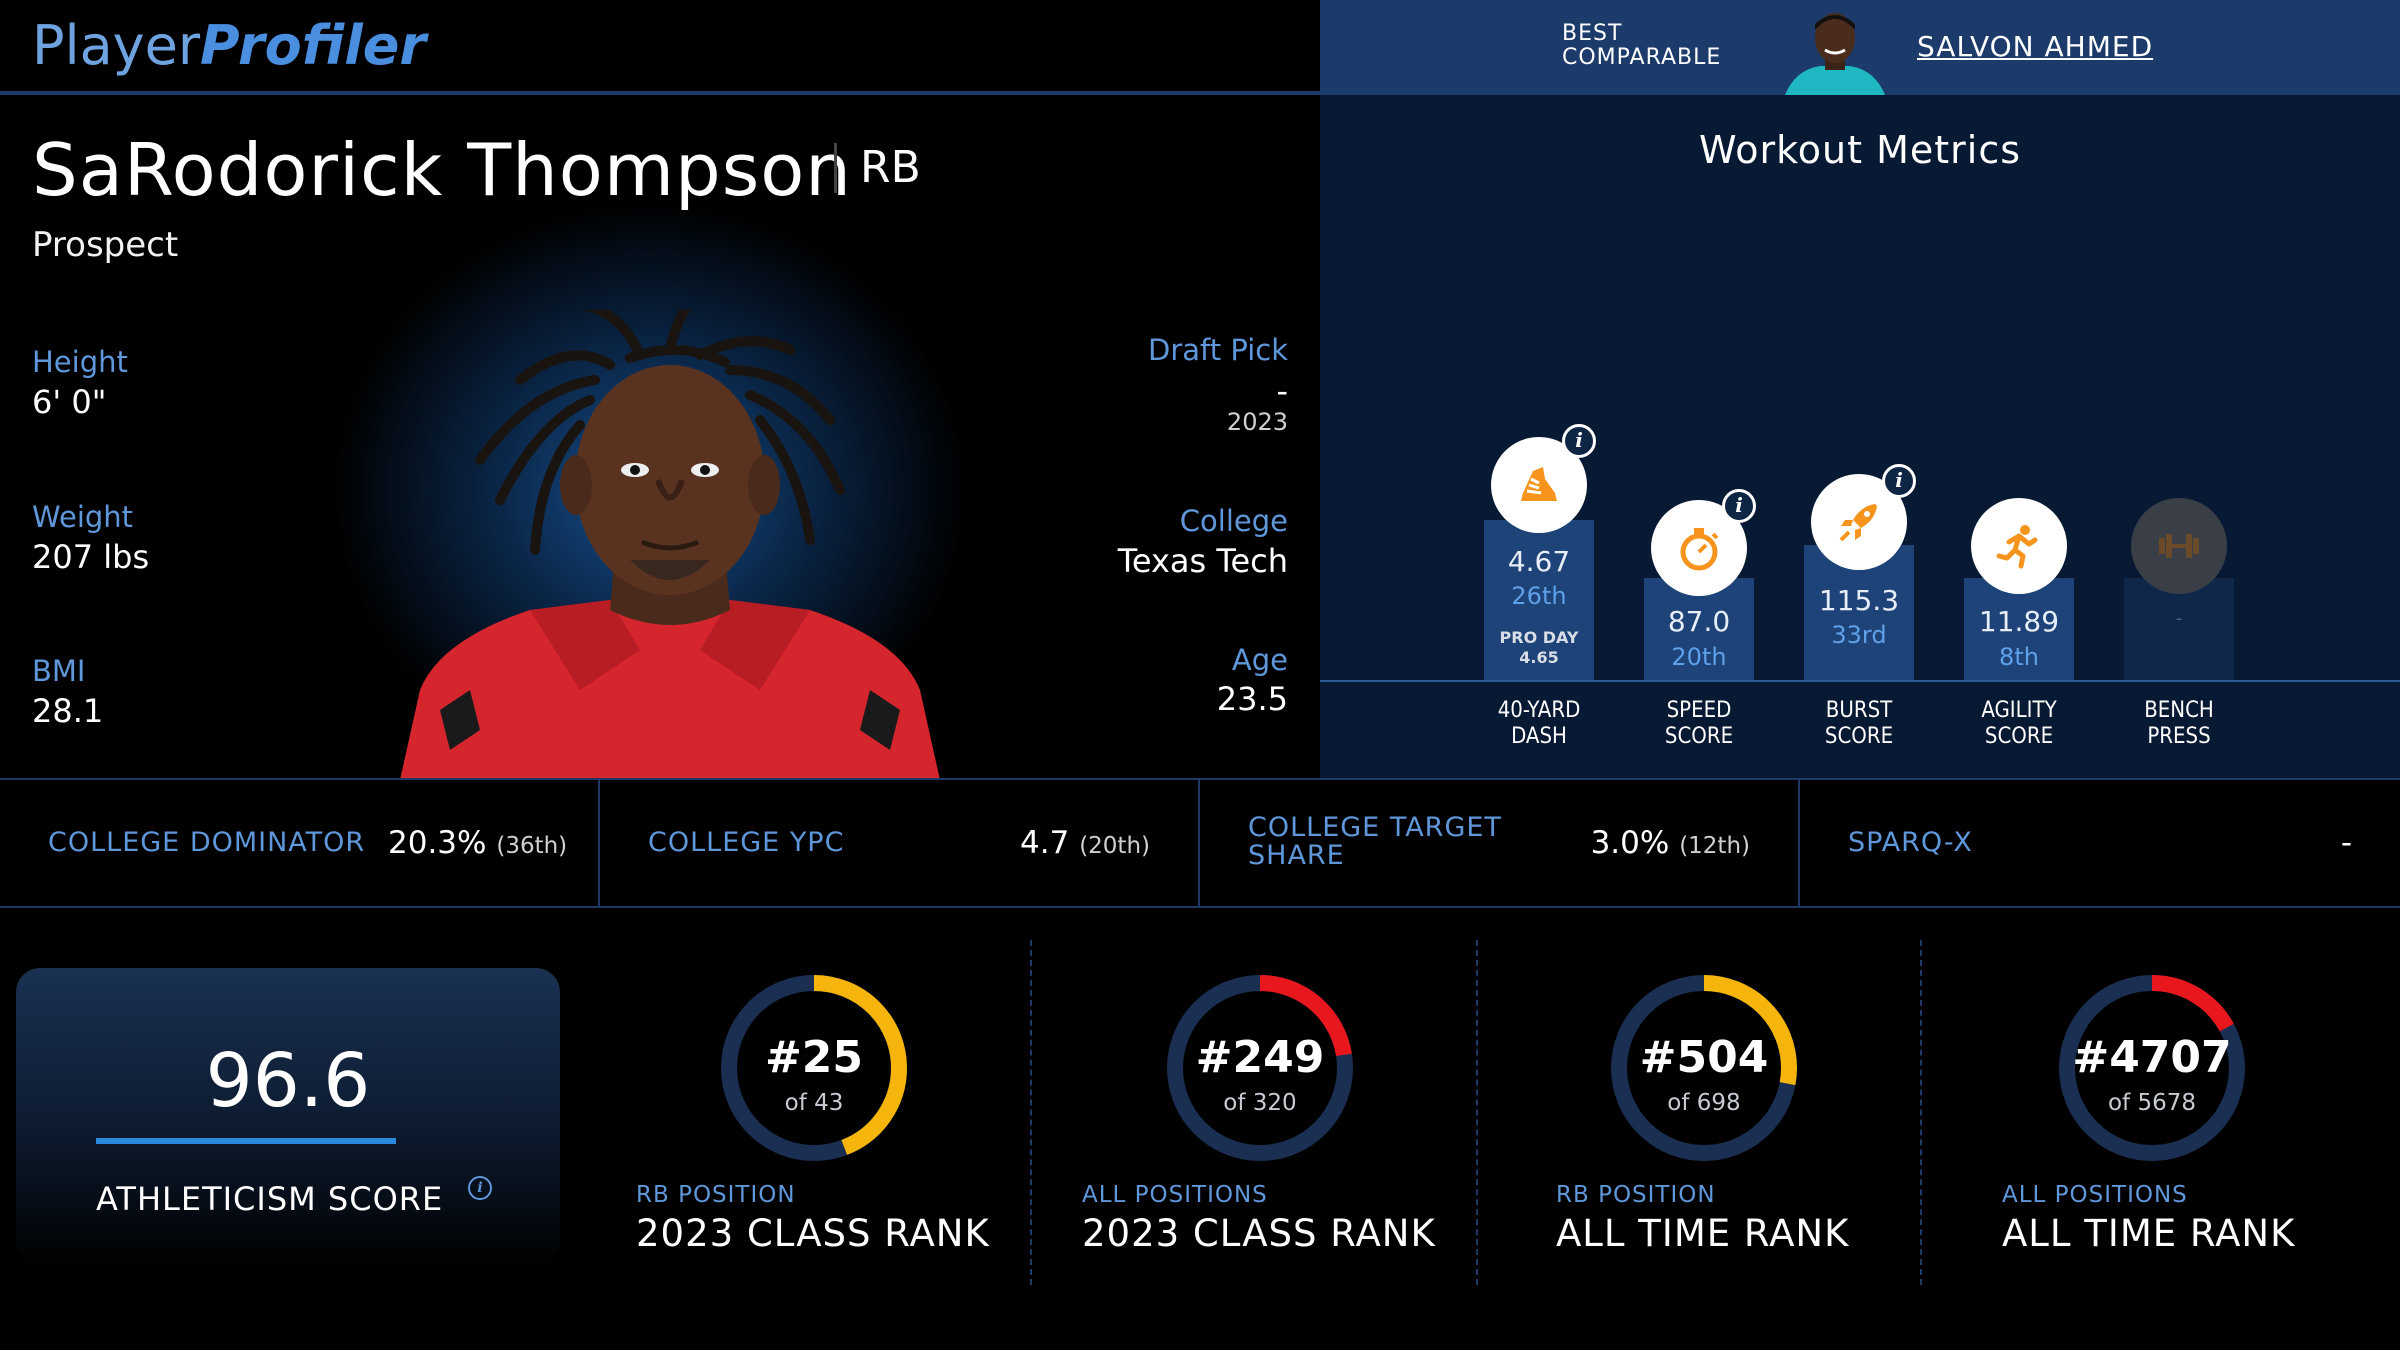 The width and height of the screenshot is (2400, 1350). I want to click on rank-rb-class: #25 of 43 RB POSITION 2023 CLASS RANK, so click(859, 1115).